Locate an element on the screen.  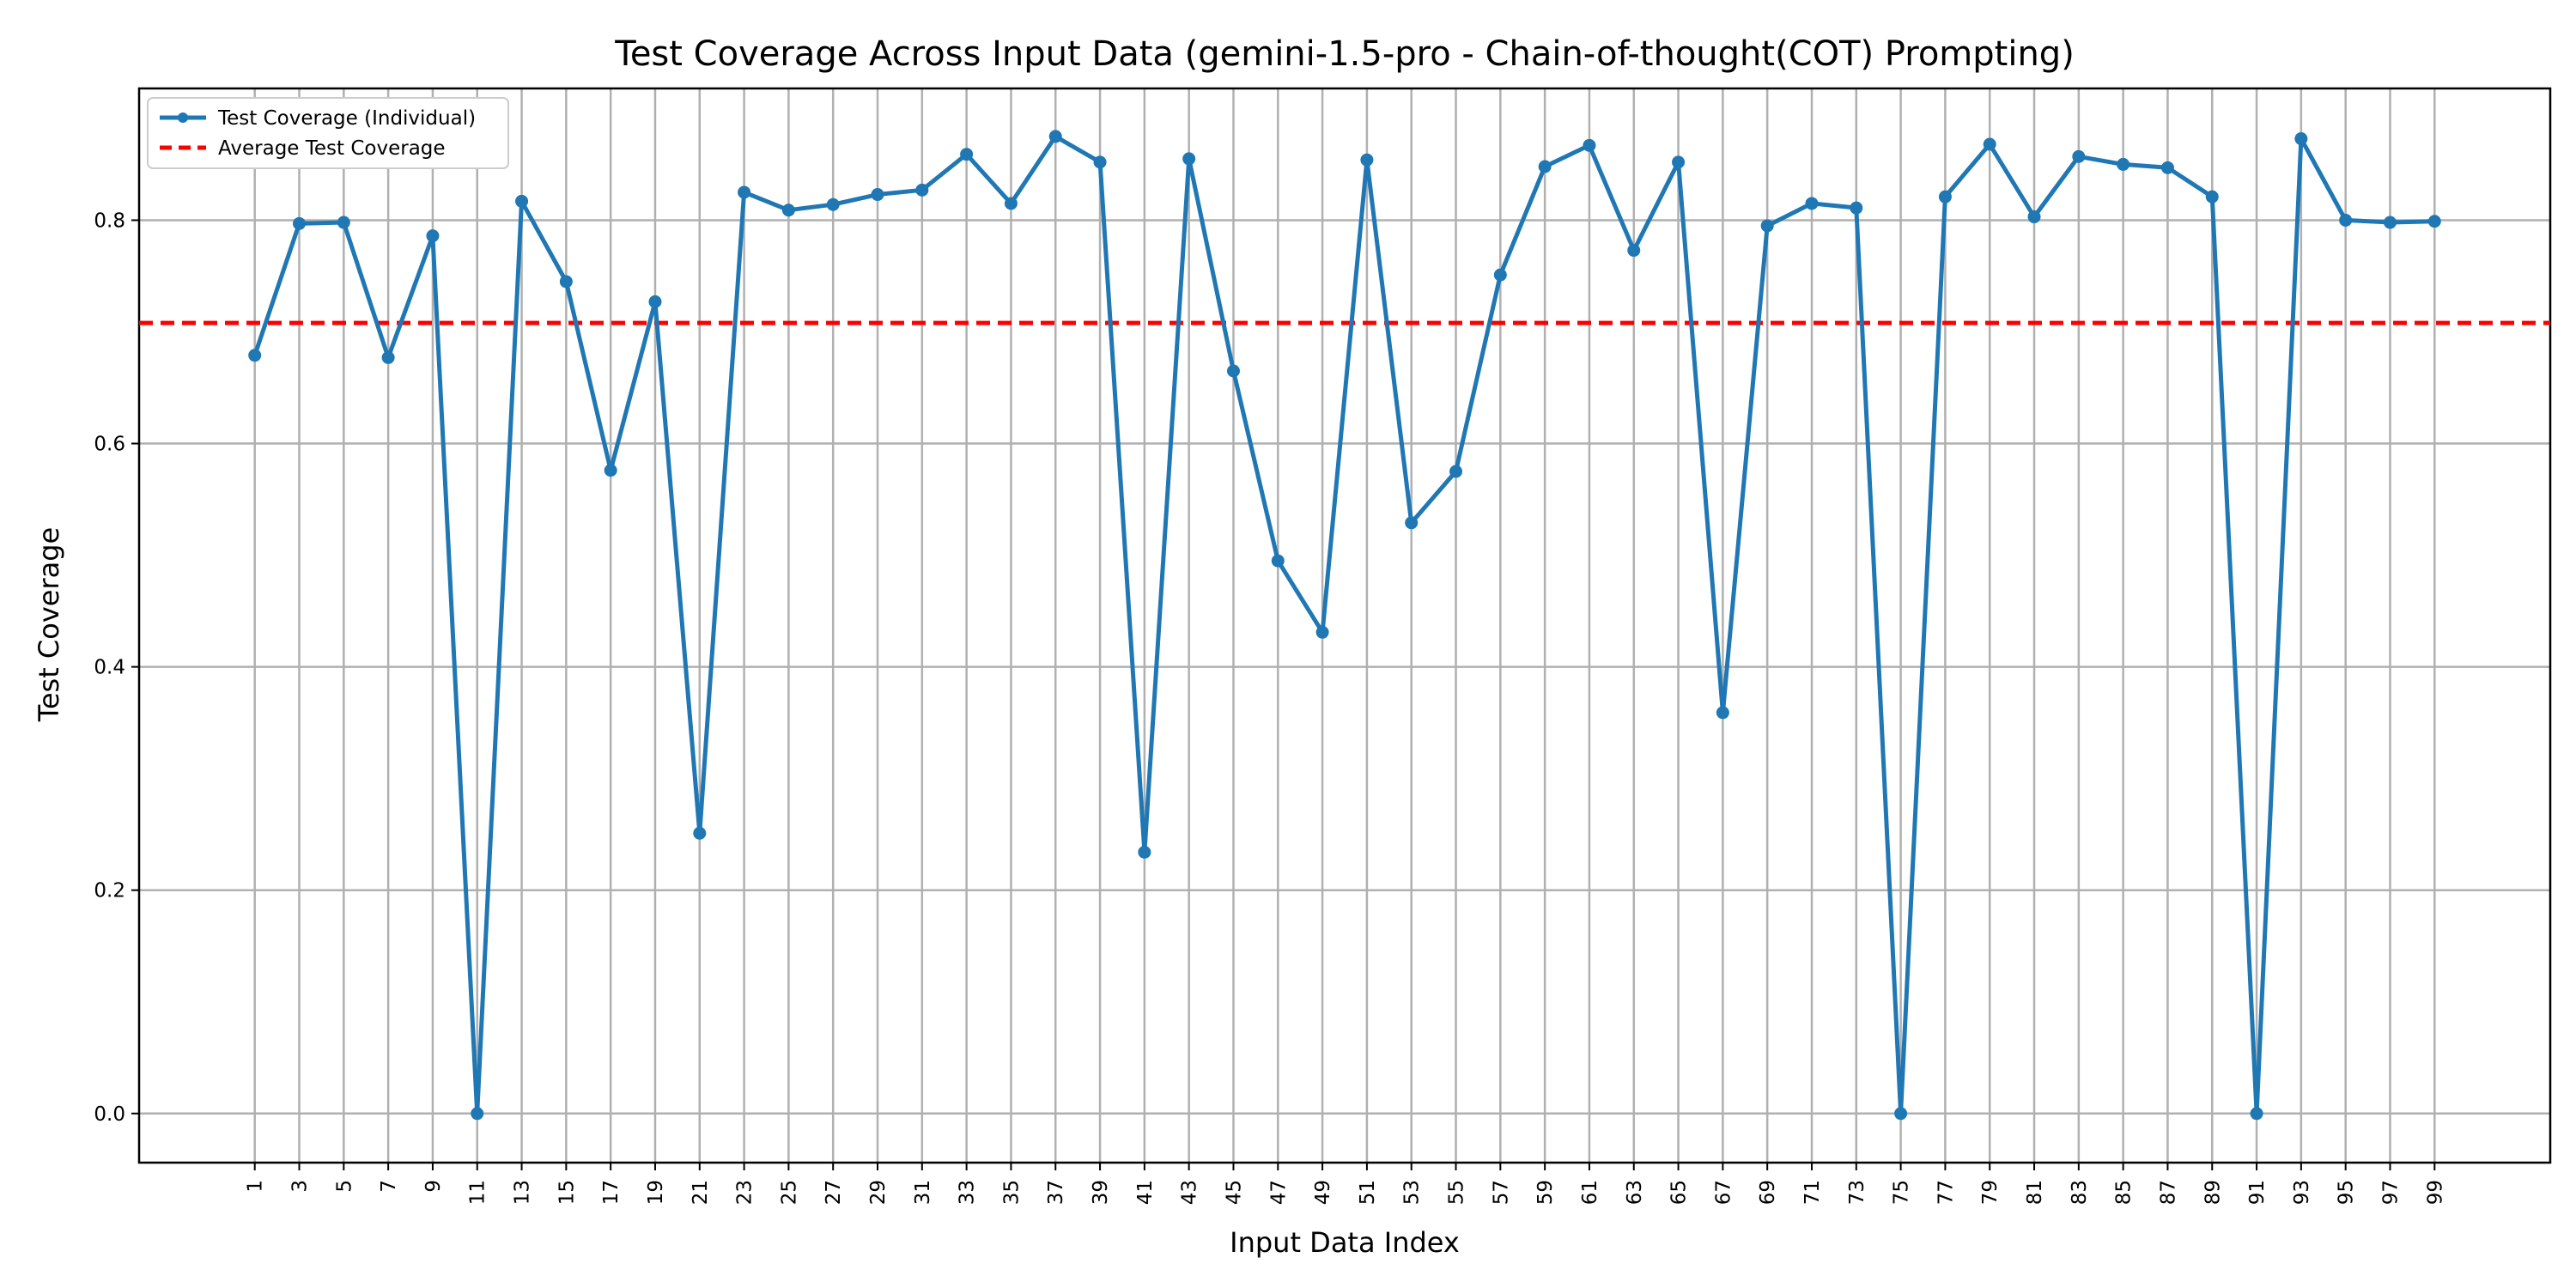
x-tick-label: 45 is located at coordinates (1234, 1192).